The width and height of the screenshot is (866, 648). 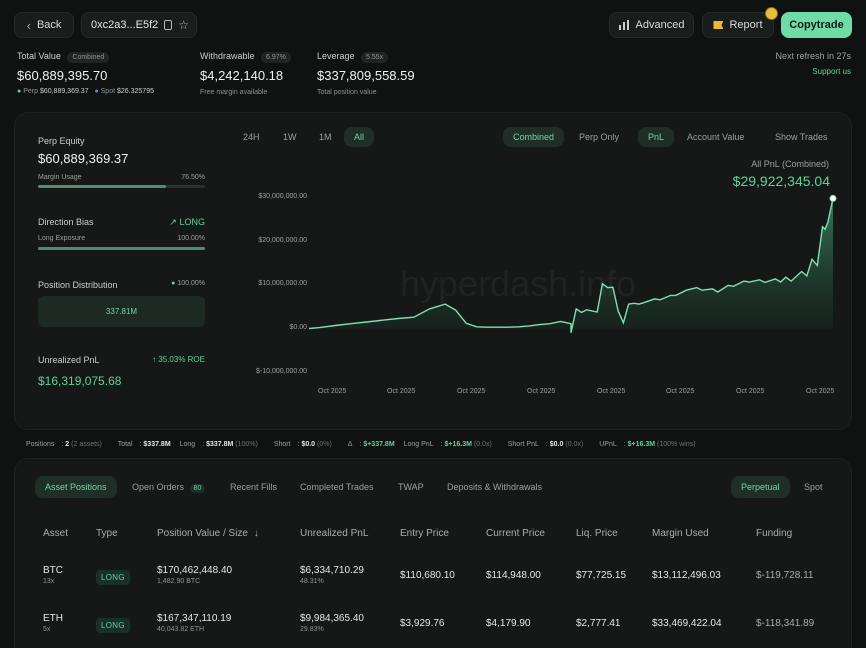 What do you see at coordinates (495, 487) in the screenshot?
I see `tab-deposits-withdrawals: Deposits & Withdrawals` at bounding box center [495, 487].